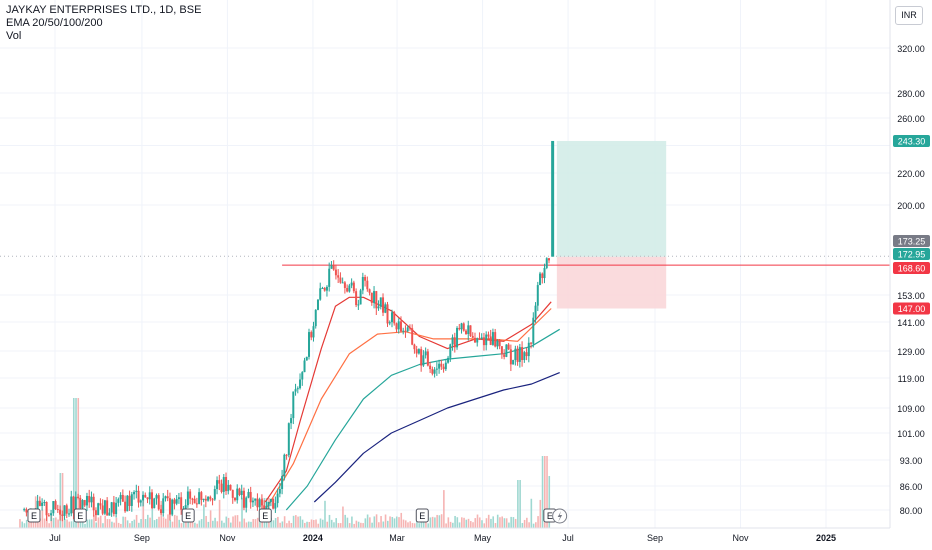  What do you see at coordinates (911, 511) in the screenshot?
I see `price-tick-0: 80.00` at bounding box center [911, 511].